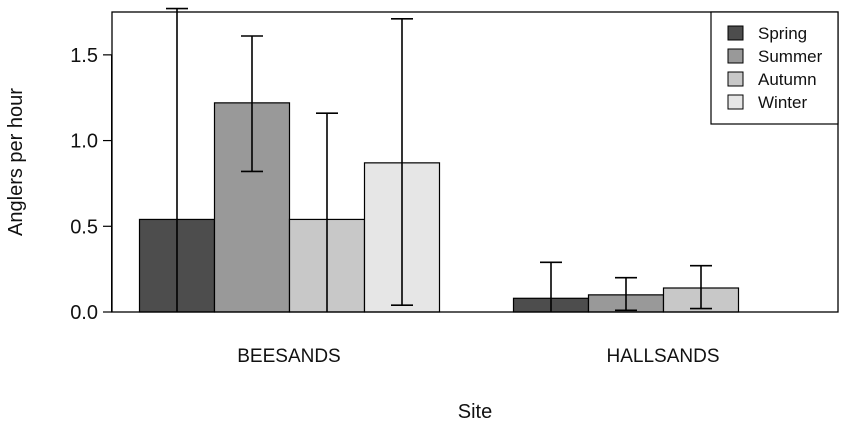 The width and height of the screenshot is (850, 425). I want to click on y-tick-label: 0.0, so click(84, 313).